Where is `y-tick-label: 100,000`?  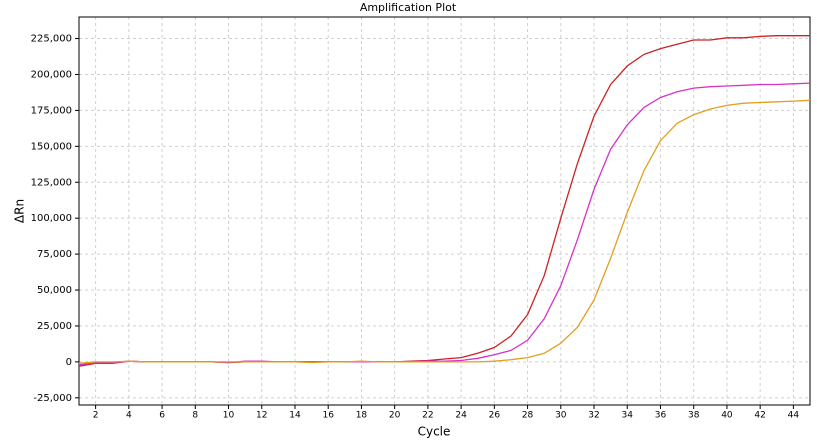 y-tick-label: 100,000 is located at coordinates (51, 218).